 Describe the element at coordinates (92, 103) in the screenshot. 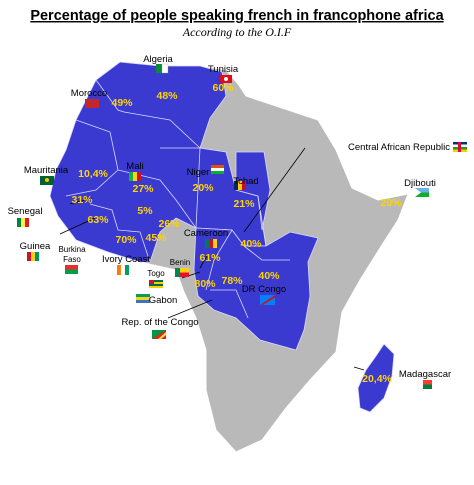

I see `morocco-flag-icon` at that location.